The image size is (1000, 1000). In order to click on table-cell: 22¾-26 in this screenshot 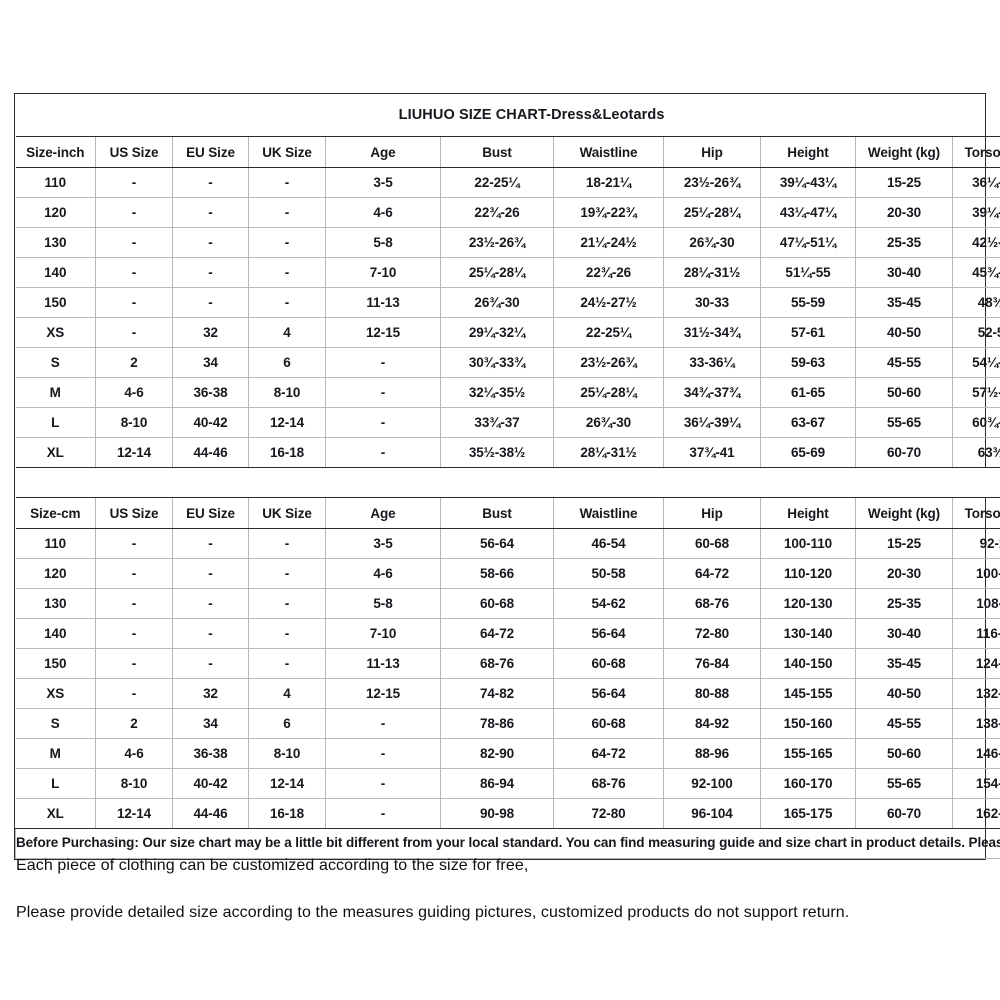, I will do `click(497, 212)`.